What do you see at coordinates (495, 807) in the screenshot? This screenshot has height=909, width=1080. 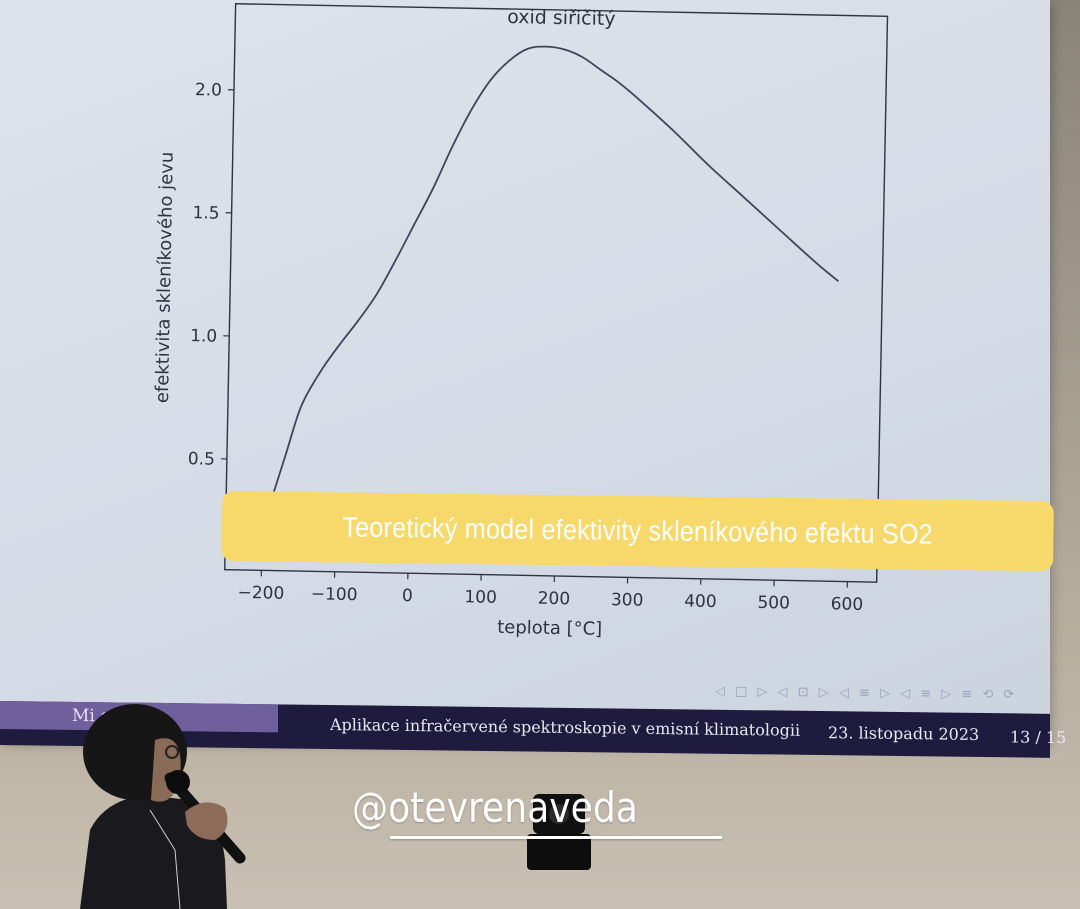 I see `watermark-handle: @otevrenaveda` at bounding box center [495, 807].